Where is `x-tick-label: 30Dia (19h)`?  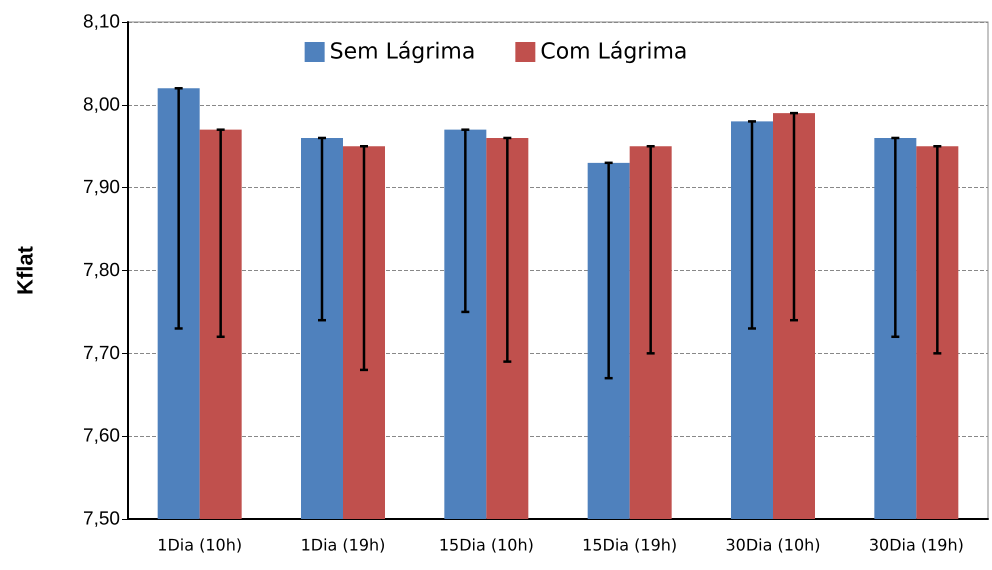
x-tick-label: 30Dia (19h) is located at coordinates (916, 545).